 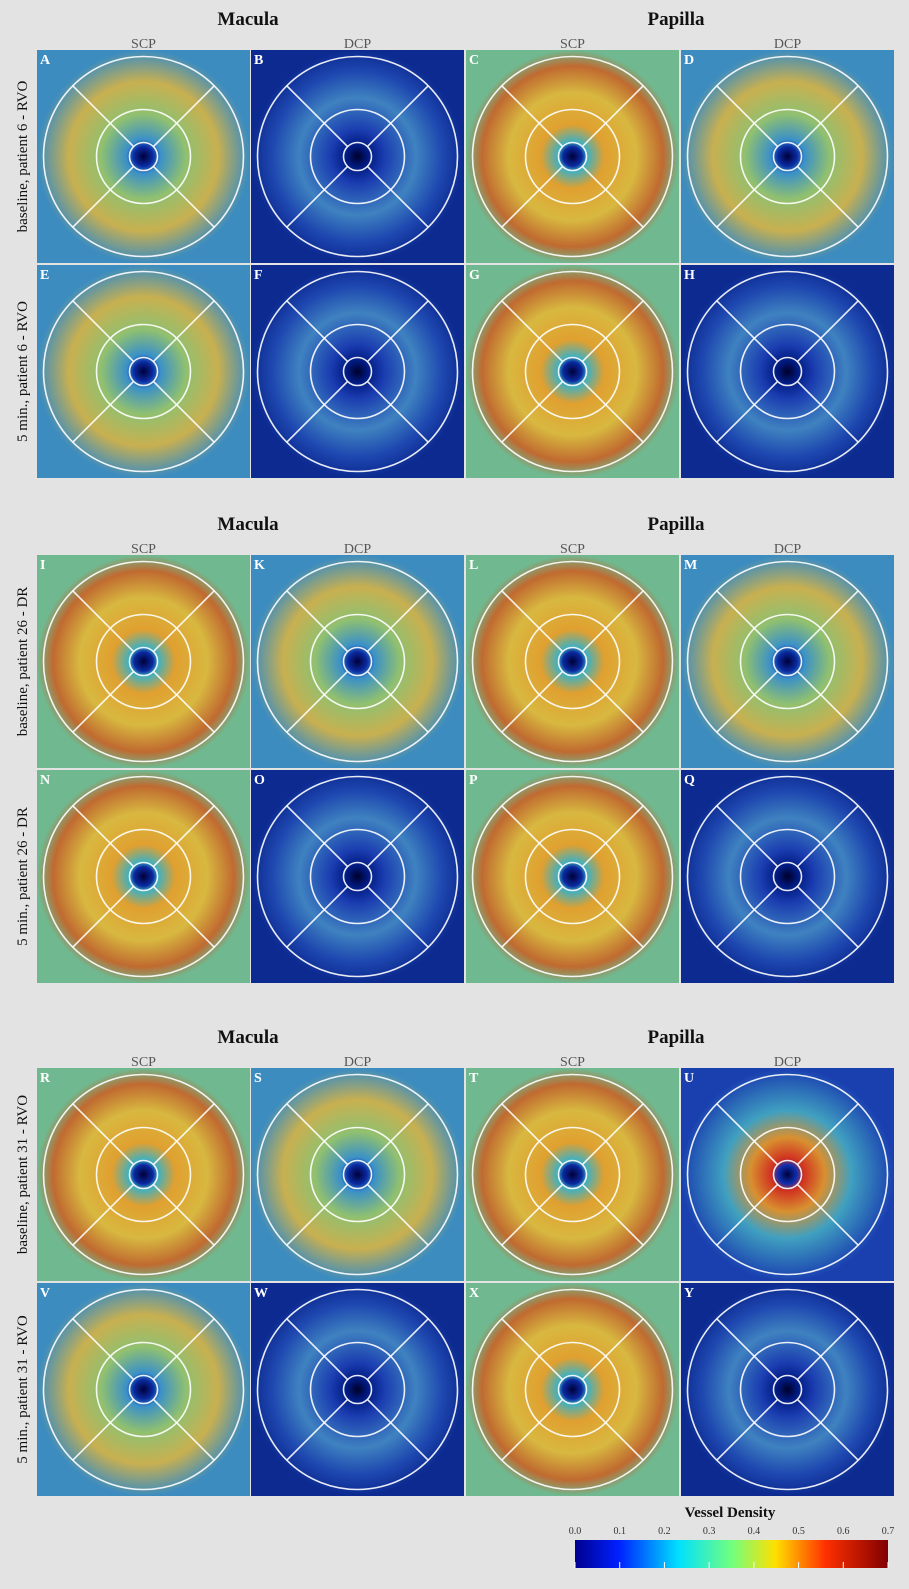 I want to click on panel-letter: D, so click(x=689, y=60).